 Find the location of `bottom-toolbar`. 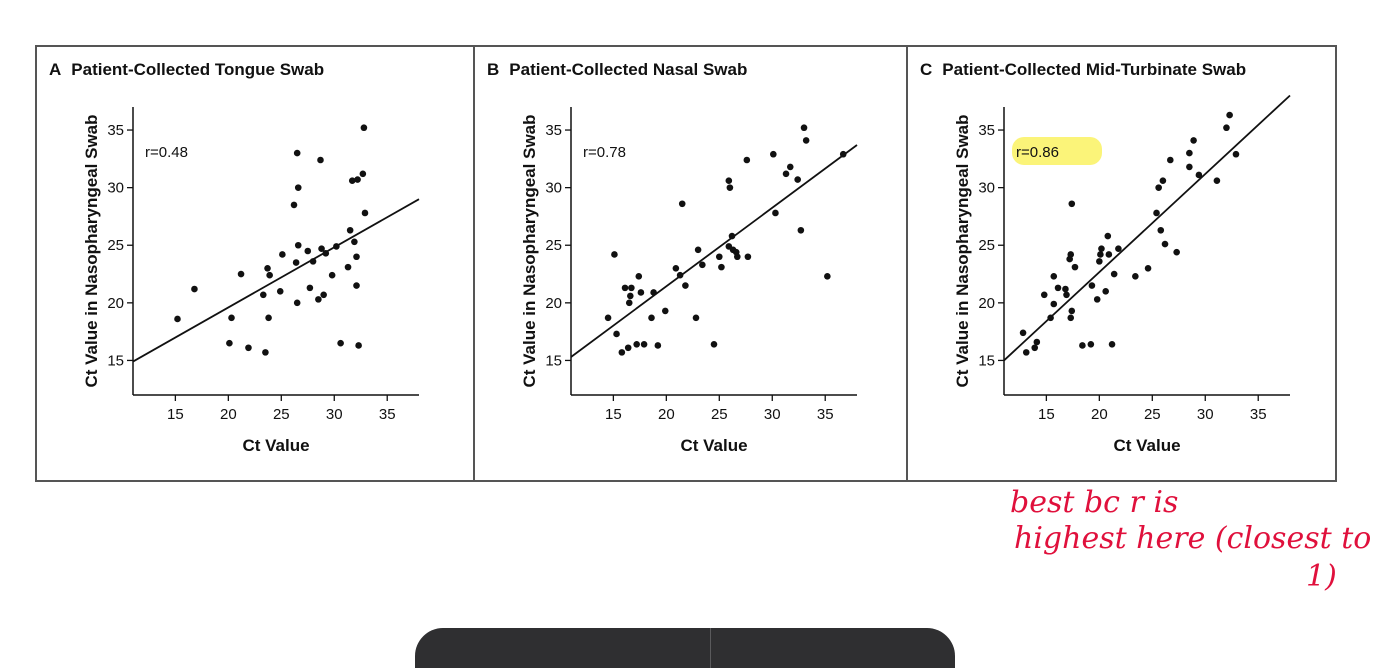

bottom-toolbar is located at coordinates (685, 648).